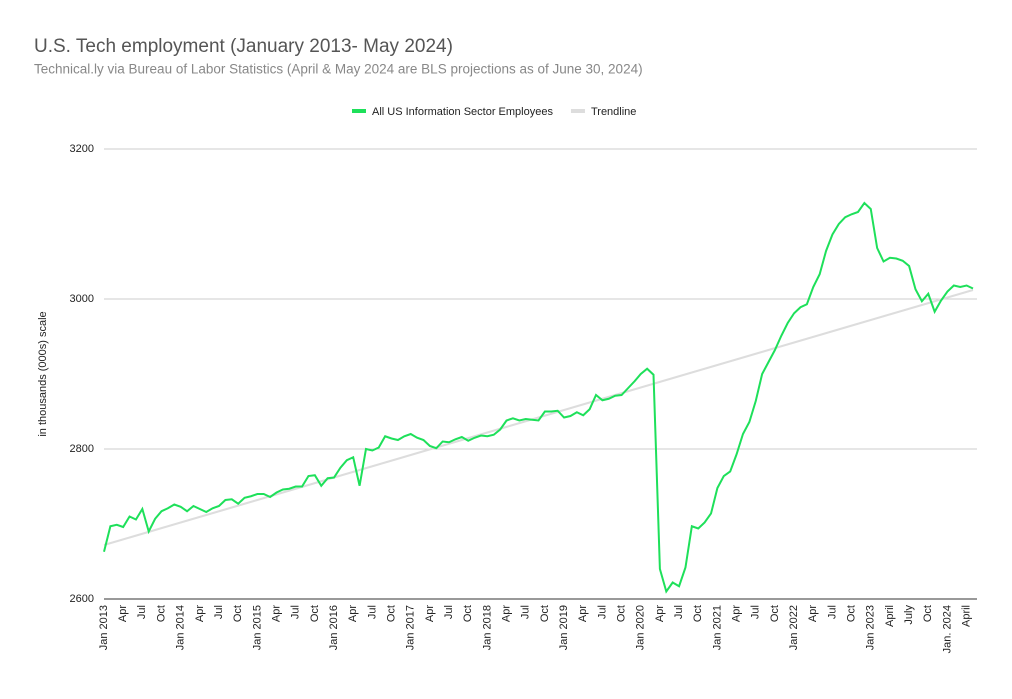  I want to click on legend-label: All US Information Sector Employees, so click(462, 112).